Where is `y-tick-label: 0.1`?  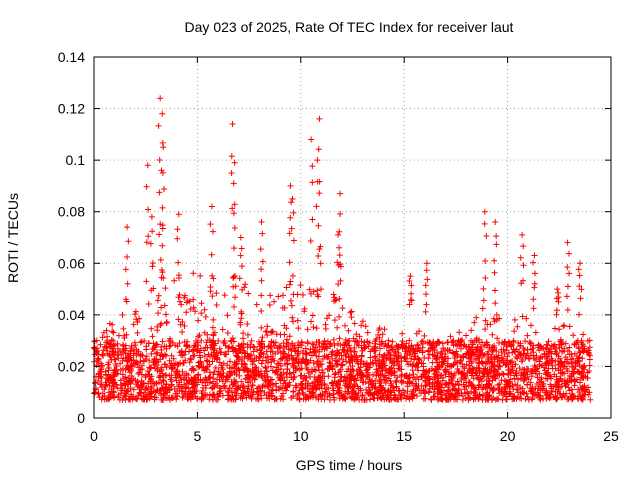
y-tick-label: 0.1 is located at coordinates (76, 160).